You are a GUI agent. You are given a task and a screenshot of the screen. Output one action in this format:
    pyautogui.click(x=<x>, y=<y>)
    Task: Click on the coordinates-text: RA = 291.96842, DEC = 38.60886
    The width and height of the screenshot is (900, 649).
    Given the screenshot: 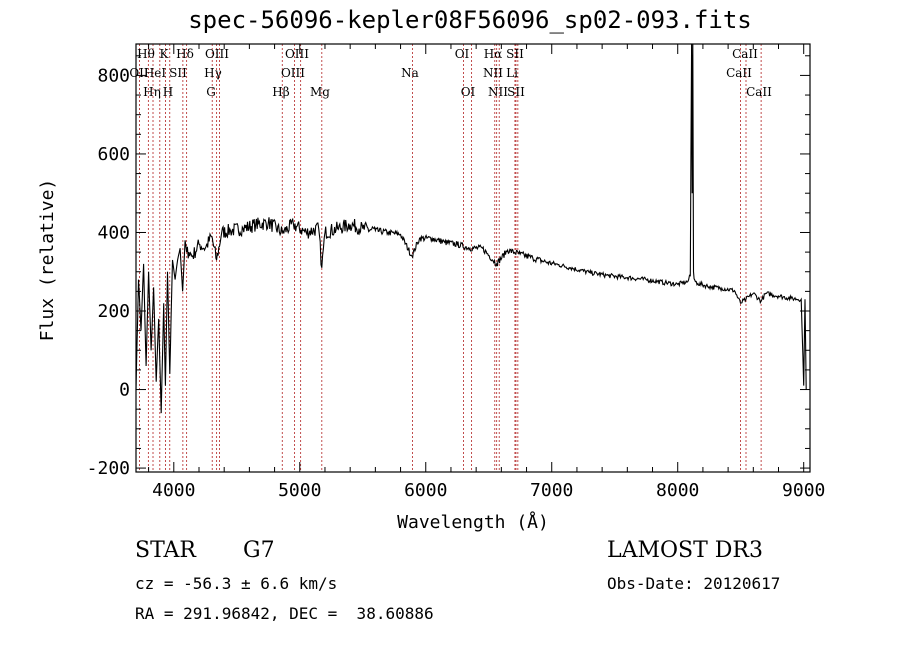 What is the action you would take?
    pyautogui.click(x=284, y=613)
    